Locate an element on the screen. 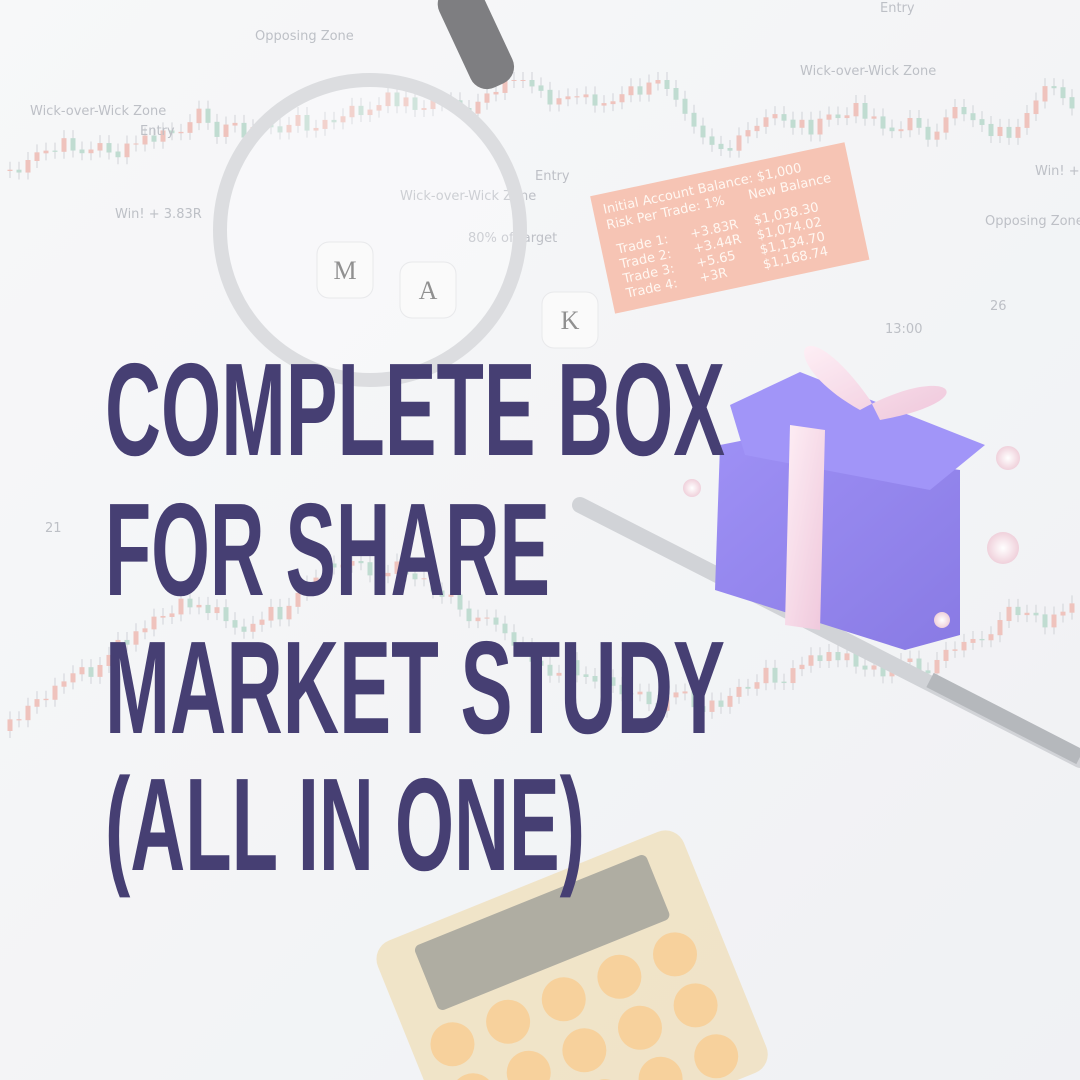 This screenshot has height=1080, width=1080. die-body is located at coordinates (428, 290).